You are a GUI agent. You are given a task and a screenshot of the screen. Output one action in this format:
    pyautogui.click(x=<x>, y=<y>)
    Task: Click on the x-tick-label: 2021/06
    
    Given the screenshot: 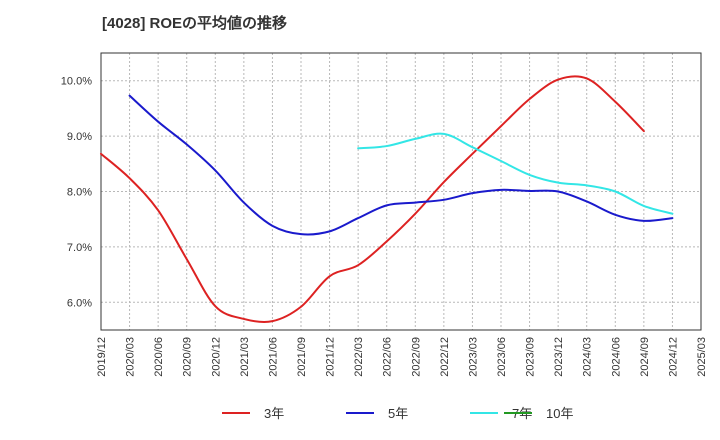 What is the action you would take?
    pyautogui.click(x=273, y=357)
    